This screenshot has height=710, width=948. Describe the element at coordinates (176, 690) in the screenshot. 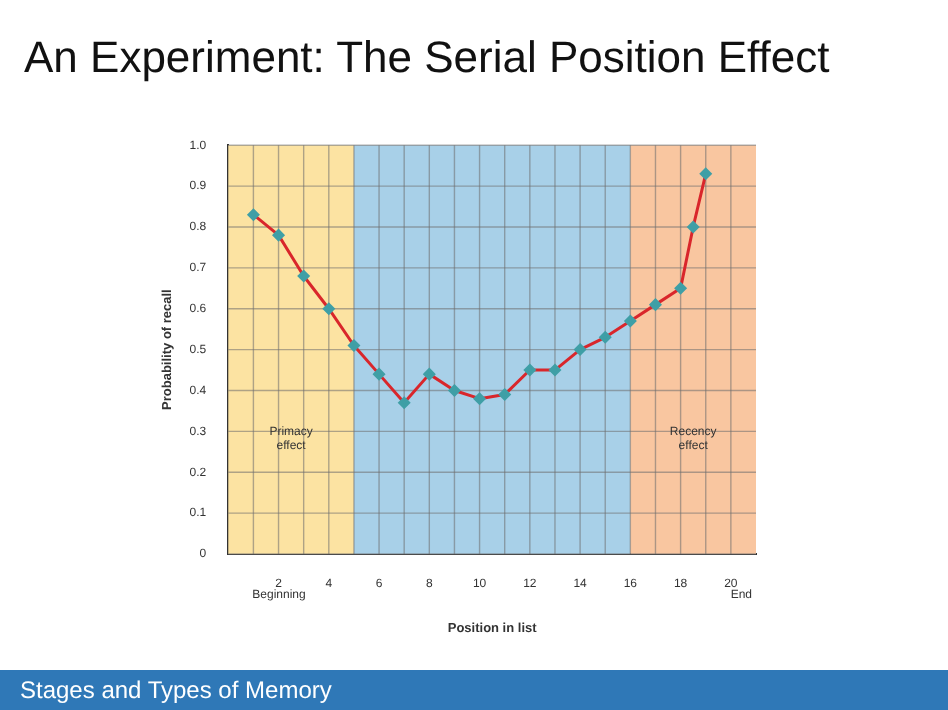

I see `text: Stages and Types of Memory` at that location.